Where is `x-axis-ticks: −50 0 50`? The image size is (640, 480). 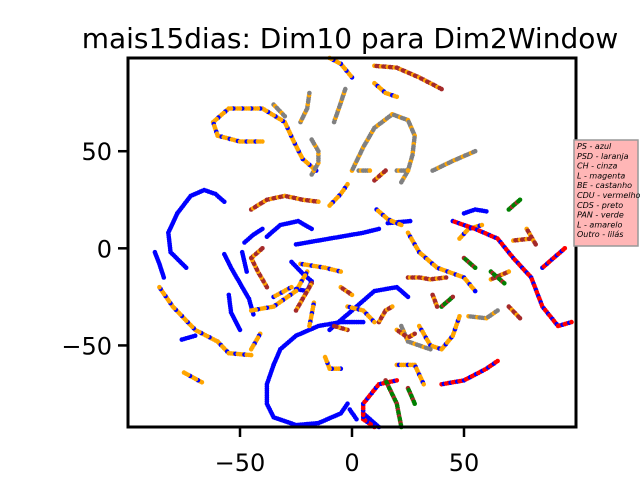
x-axis-ticks: −50 0 50 is located at coordinates (347, 452).